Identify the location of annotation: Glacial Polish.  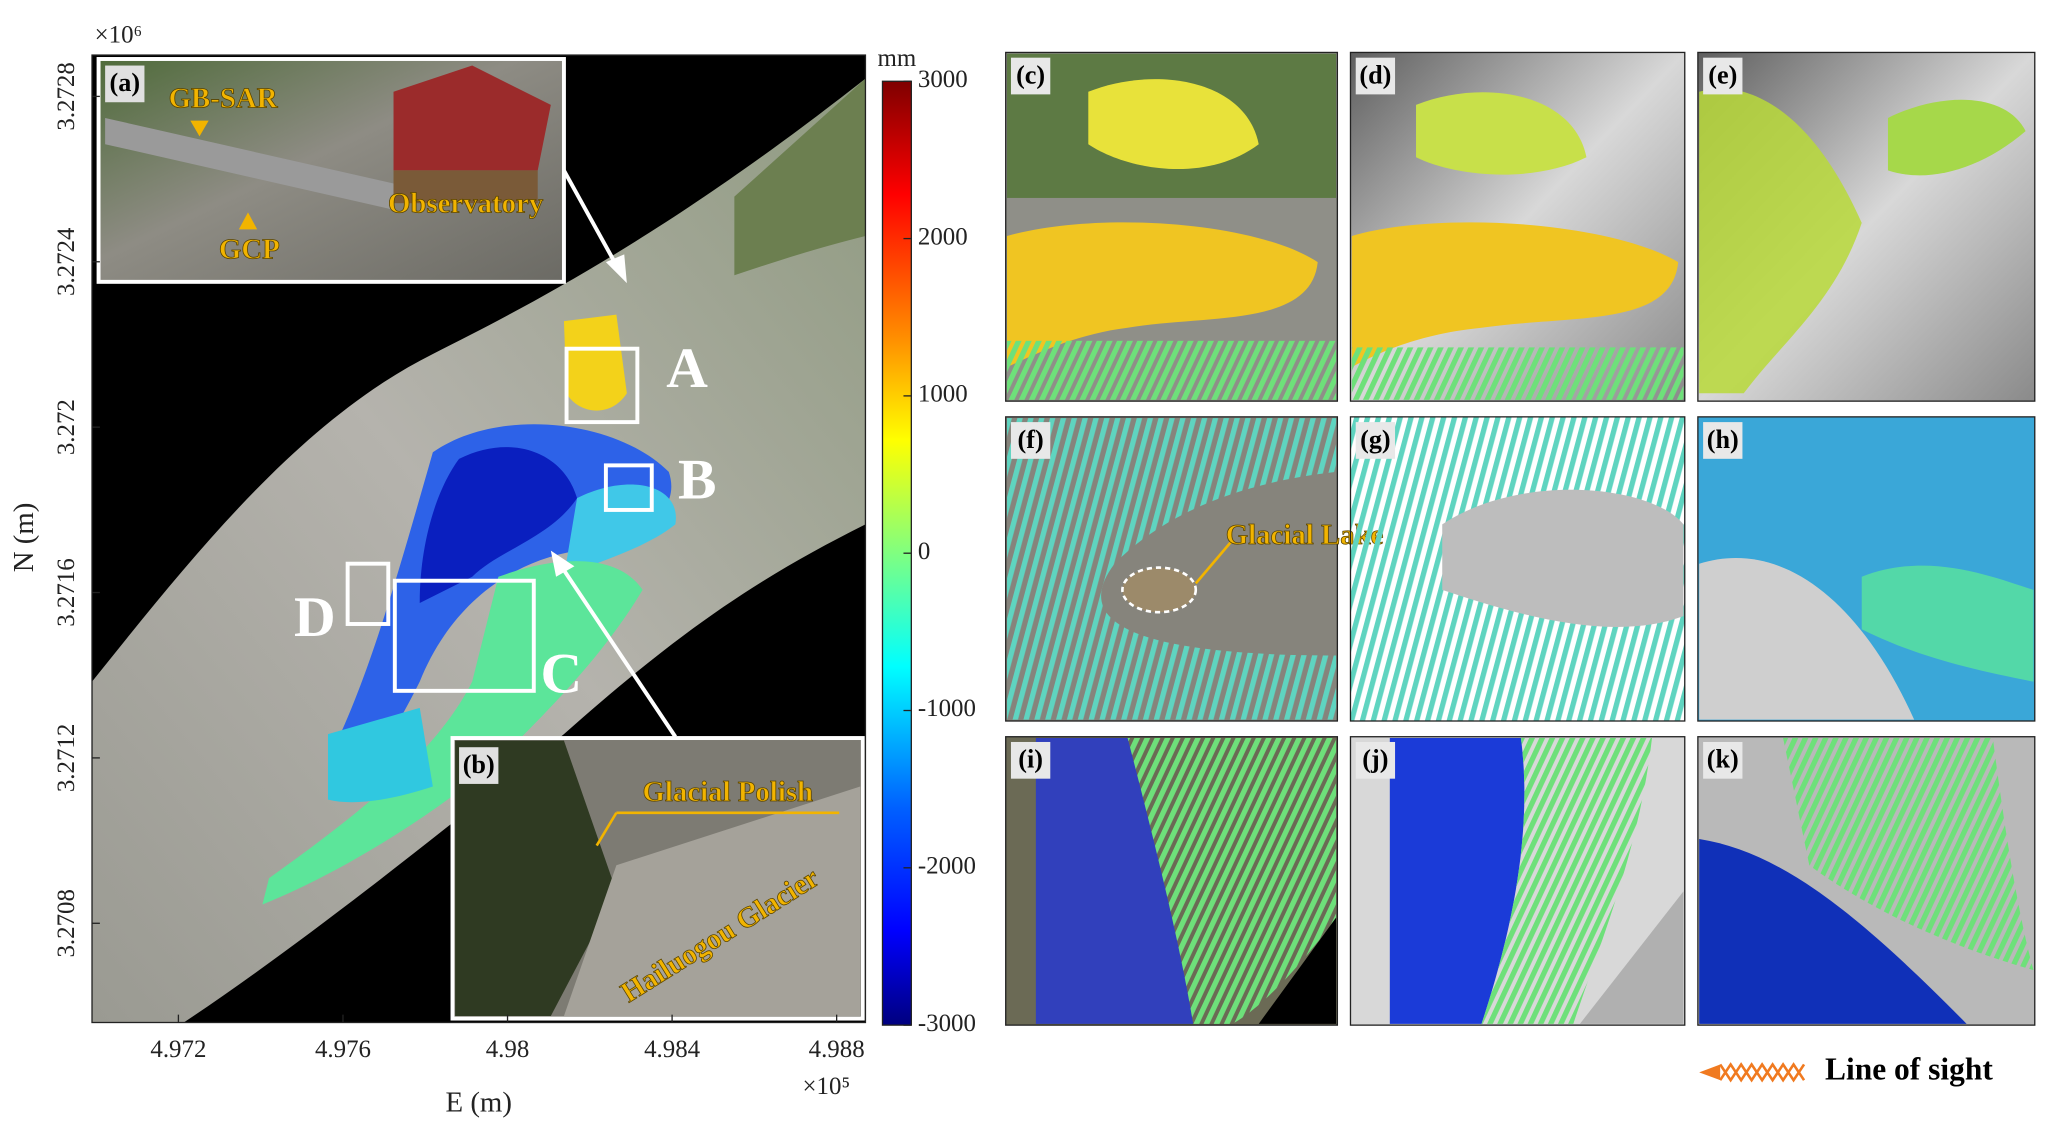
(728, 792).